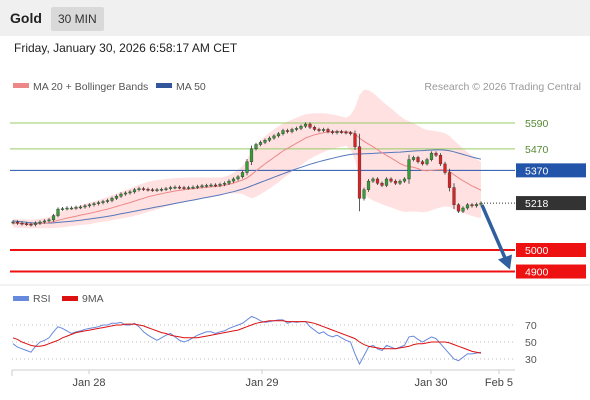 The width and height of the screenshot is (590, 400). Describe the element at coordinates (42, 299) in the screenshot. I see `rsi-legend-label: RSI` at that location.